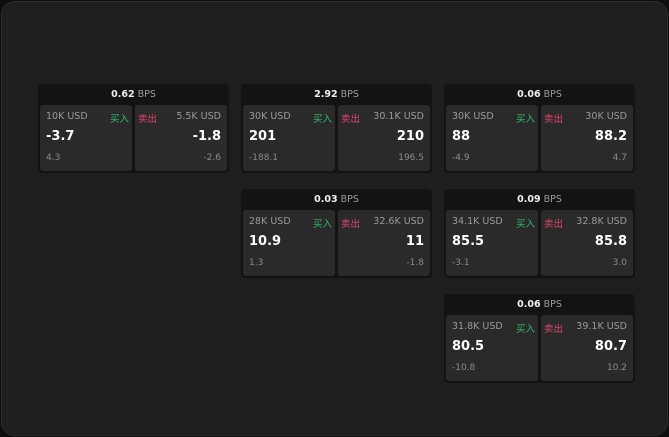 Image resolution: width=669 pixels, height=437 pixels. Describe the element at coordinates (461, 136) in the screenshot. I see `bid-price: 88` at that location.